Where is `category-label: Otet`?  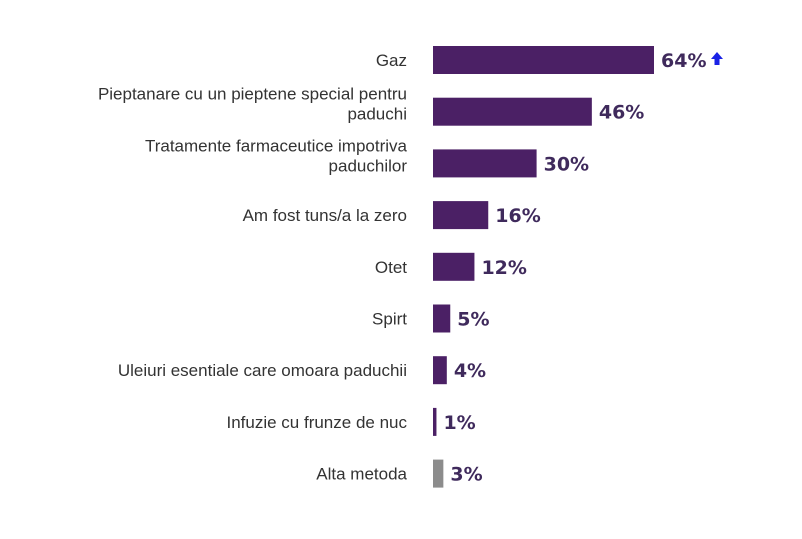 category-label: Otet is located at coordinates (391, 267).